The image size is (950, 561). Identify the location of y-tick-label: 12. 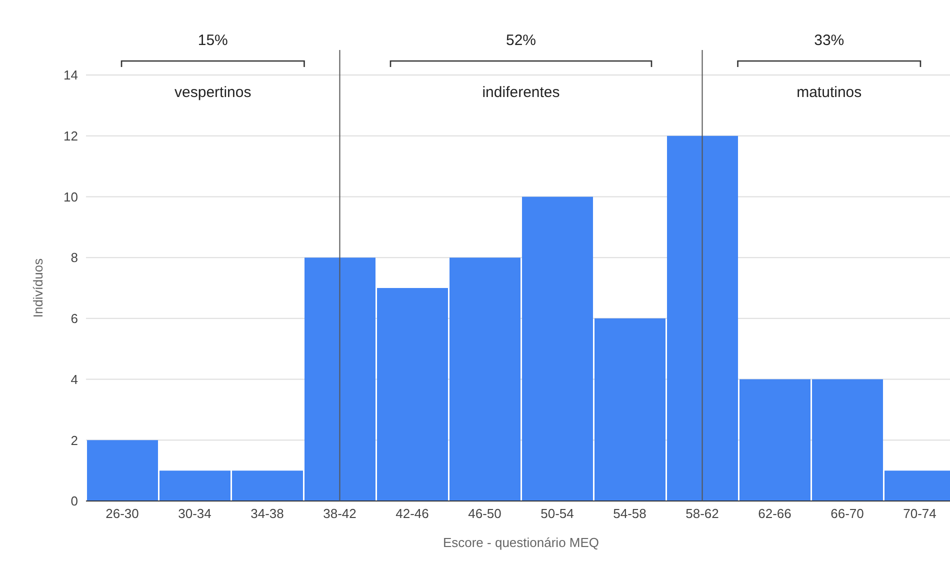
(71, 136).